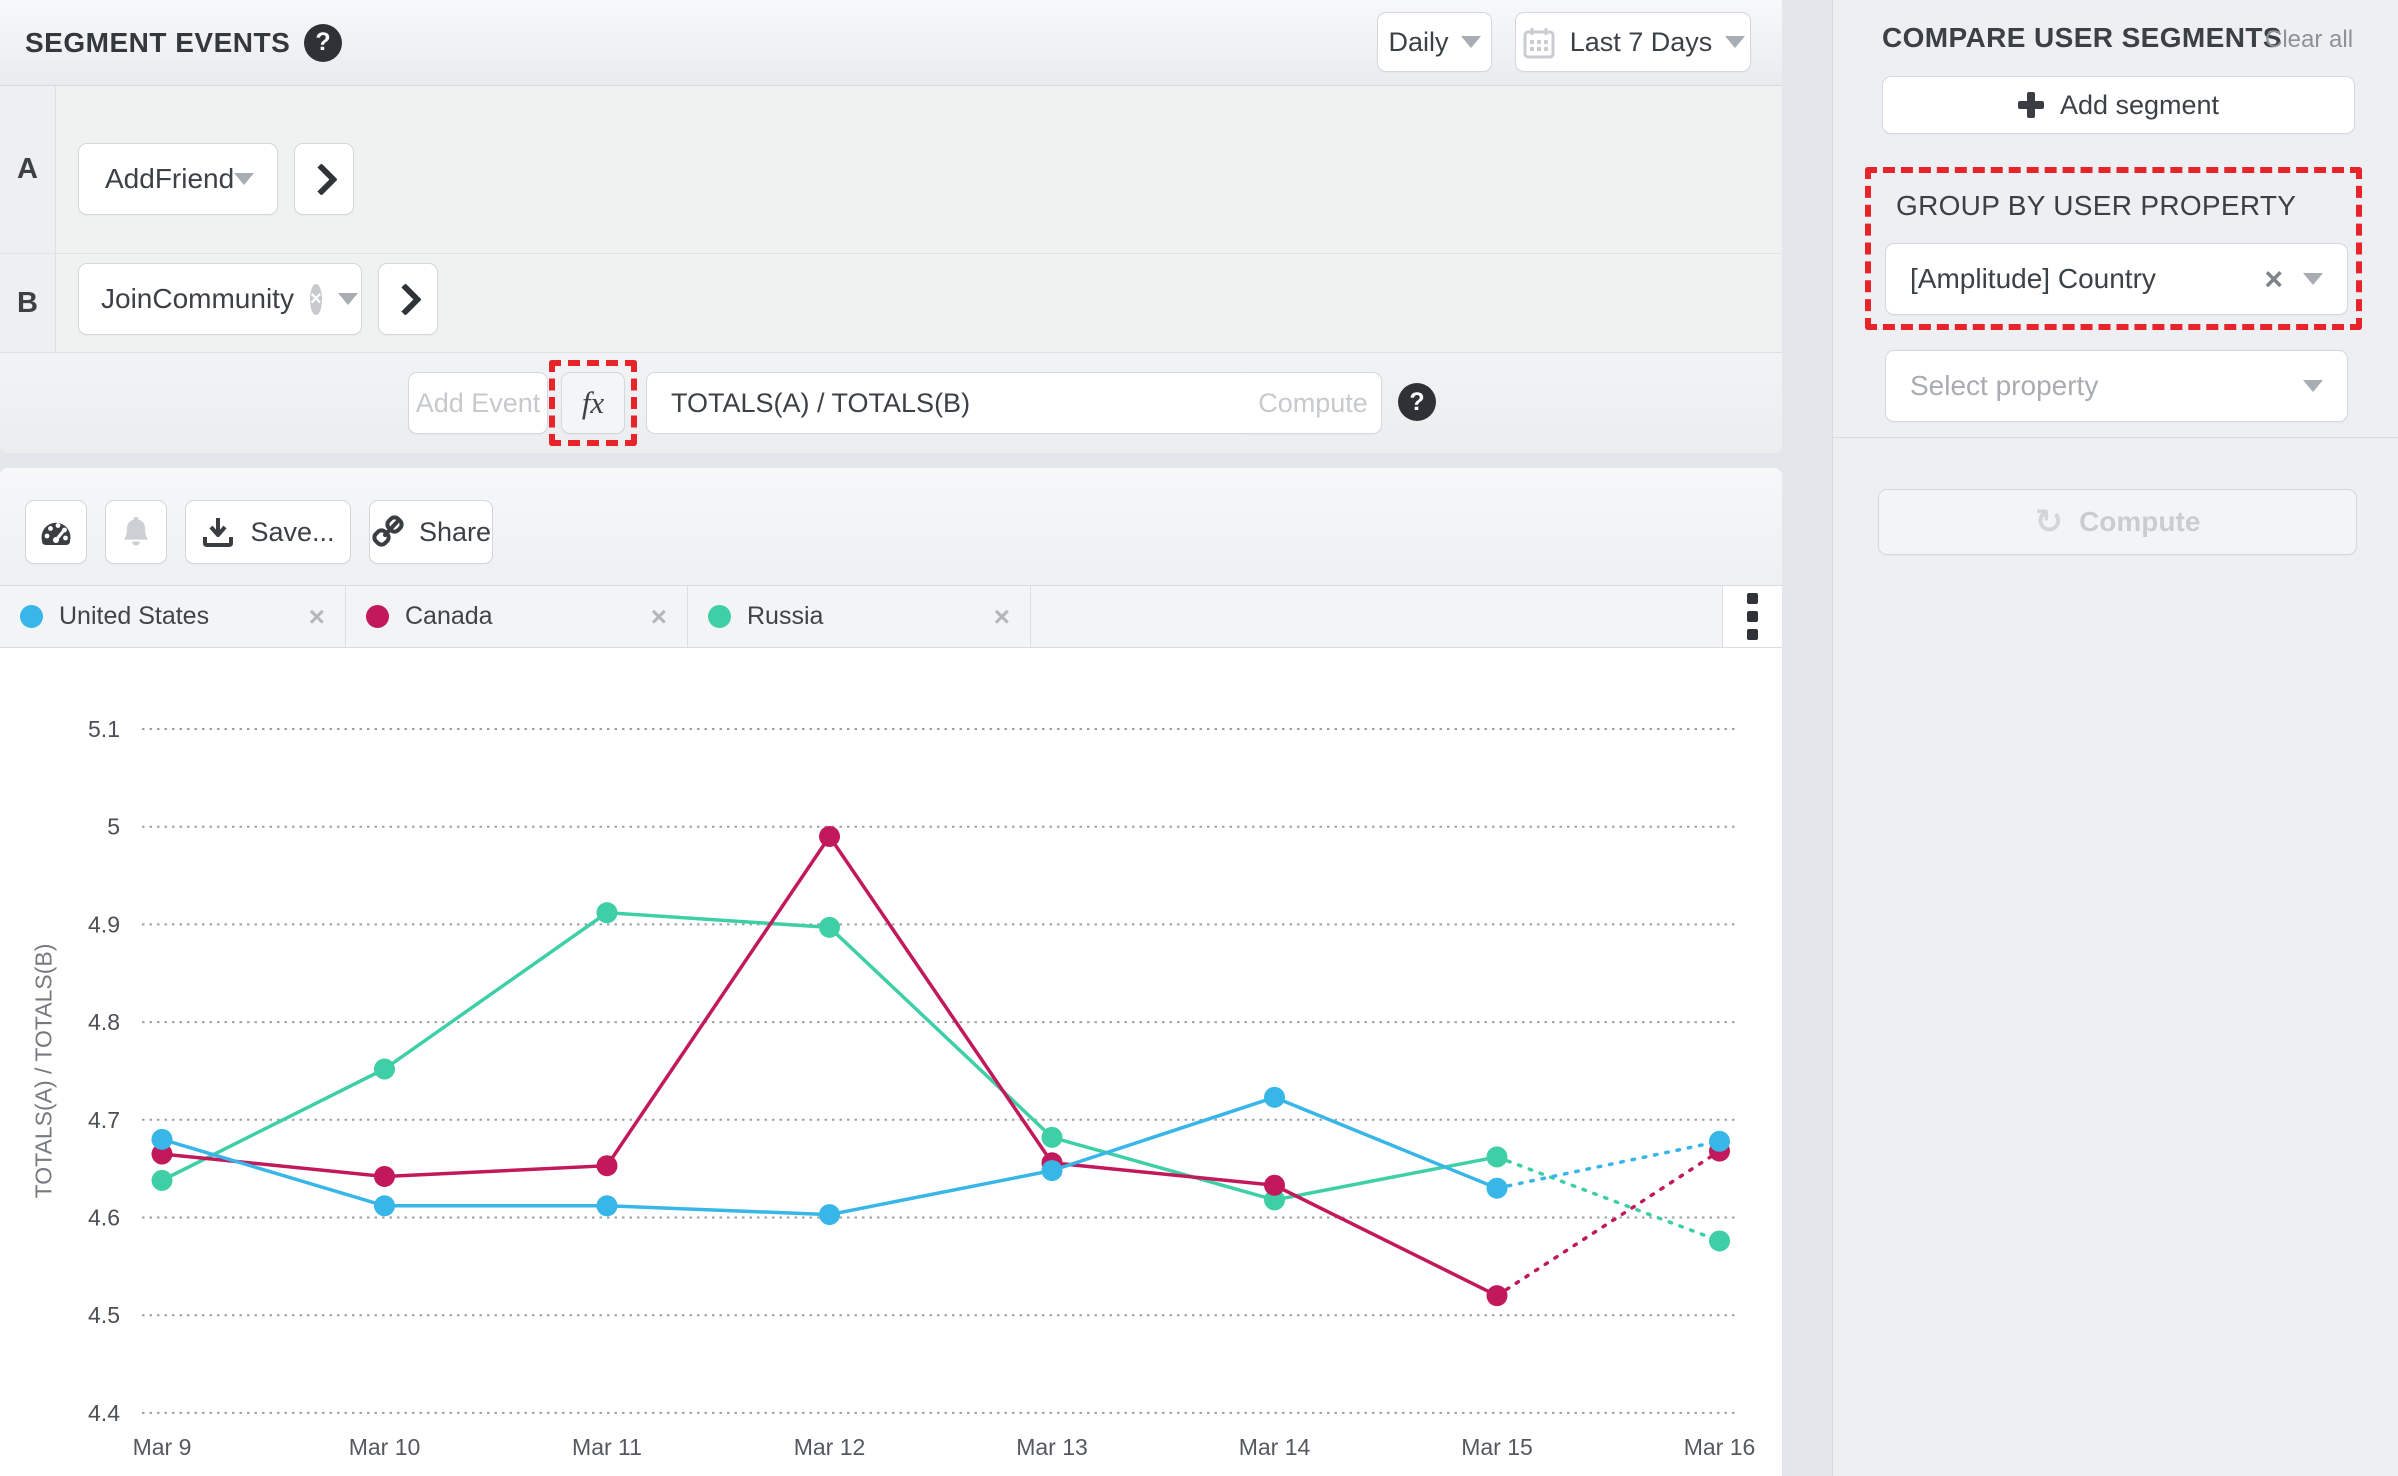  I want to click on help-icon: ?, so click(323, 42).